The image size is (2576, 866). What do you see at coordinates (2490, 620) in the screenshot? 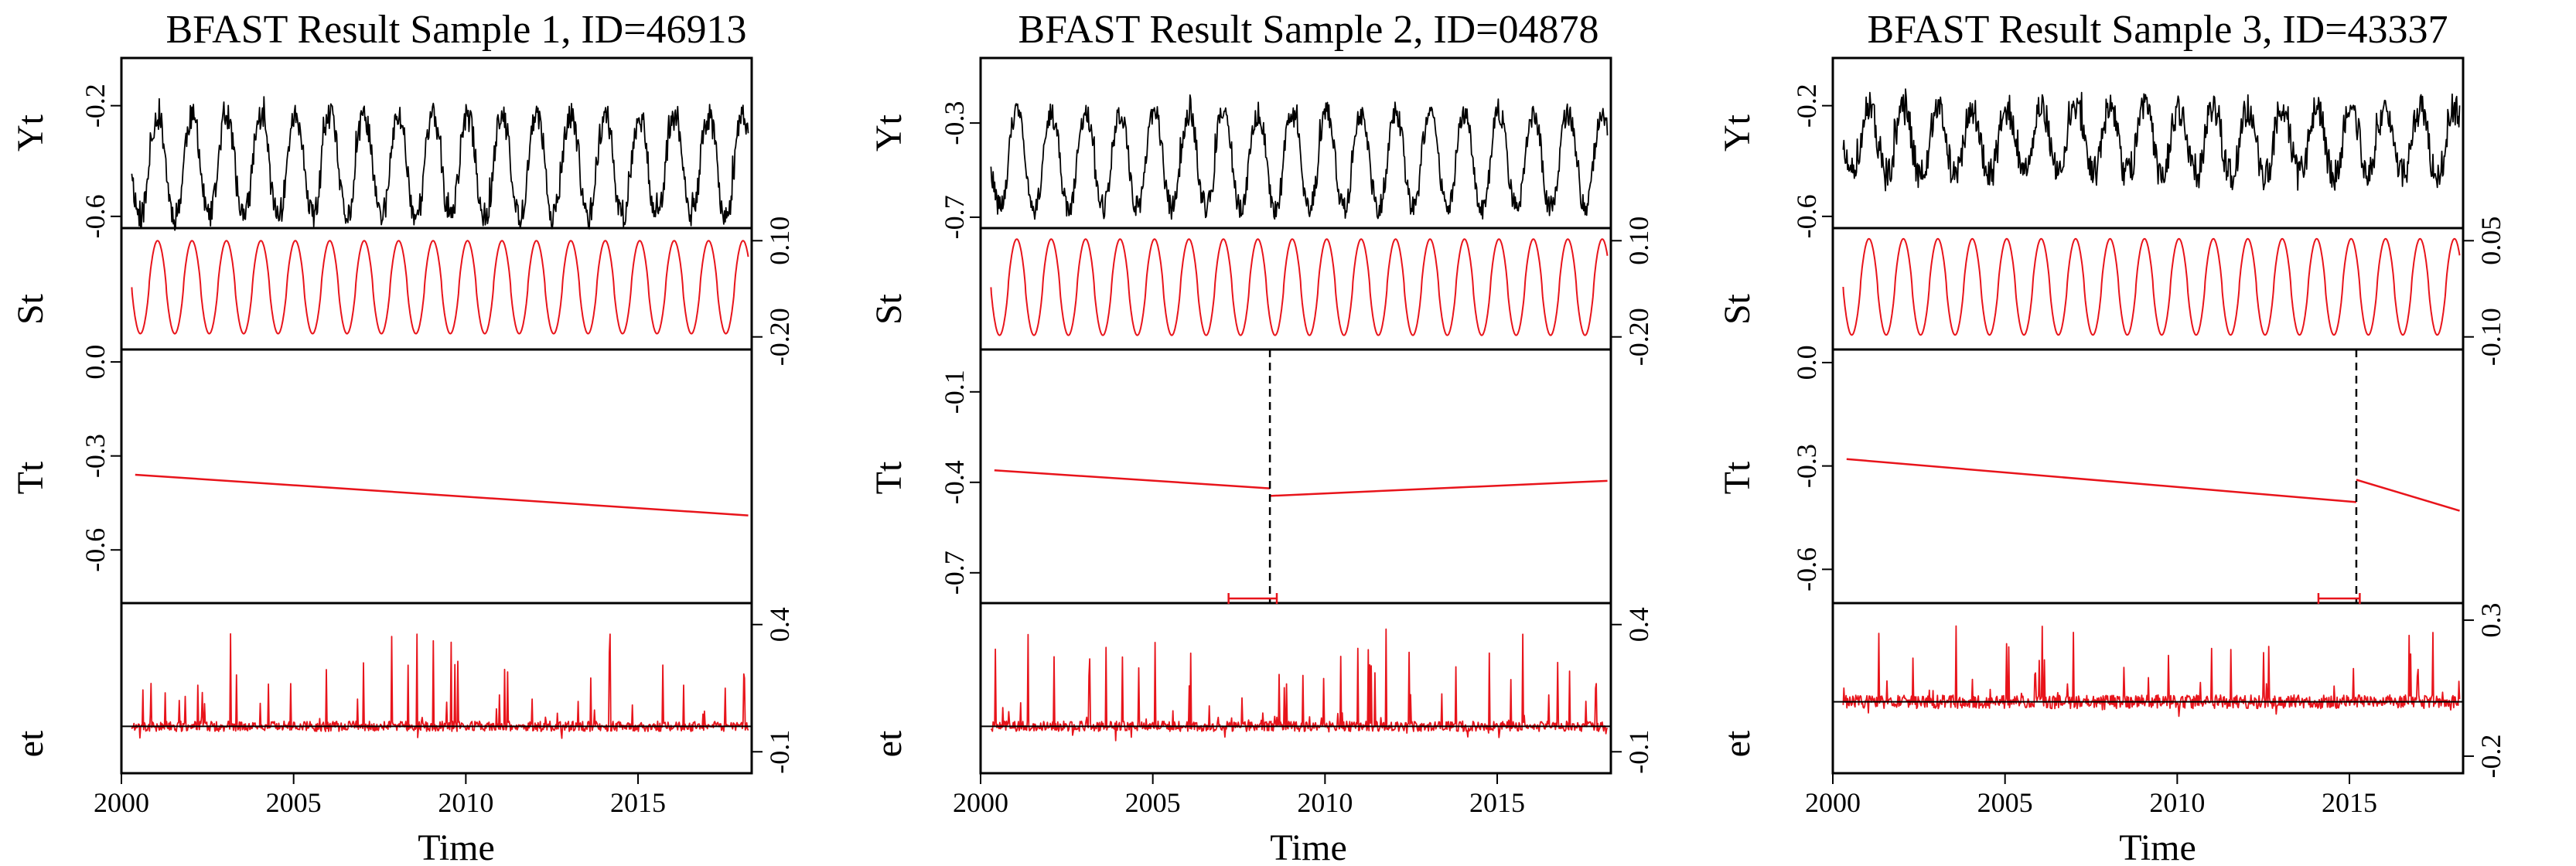
I see `y-tick-label: 0.3` at bounding box center [2490, 620].